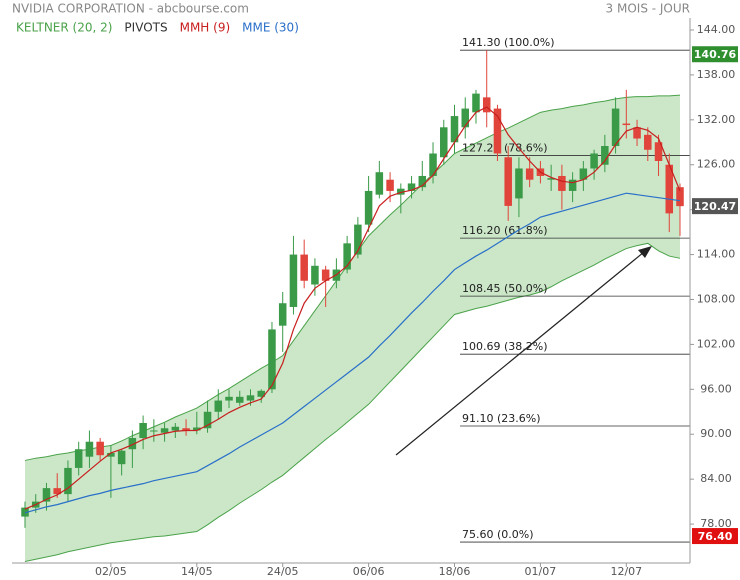  I want to click on x-tick-label: 18/06, so click(455, 571).